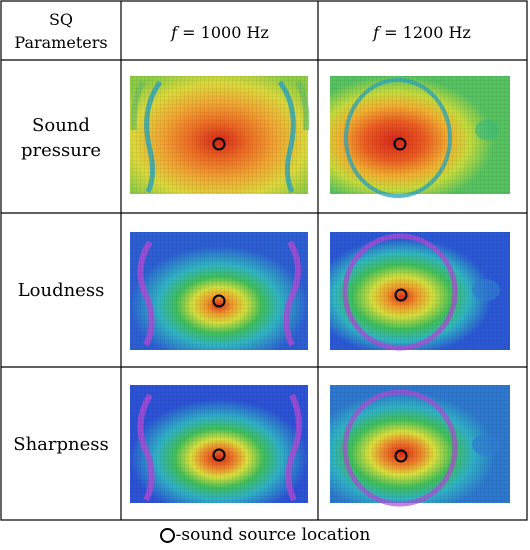 This screenshot has width=530, height=550. Describe the element at coordinates (60, 42) in the screenshot. I see `header-label-parameters: Parameters` at that location.